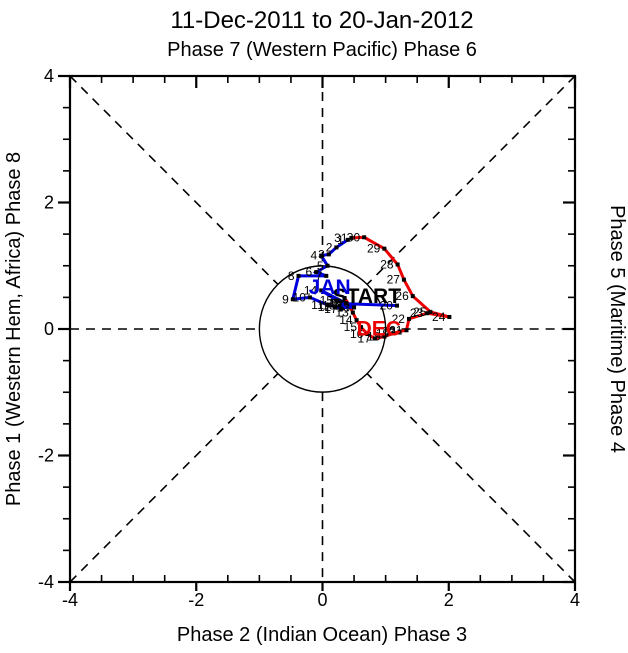  I want to click on day-number-dec-15: 15, so click(351, 327).